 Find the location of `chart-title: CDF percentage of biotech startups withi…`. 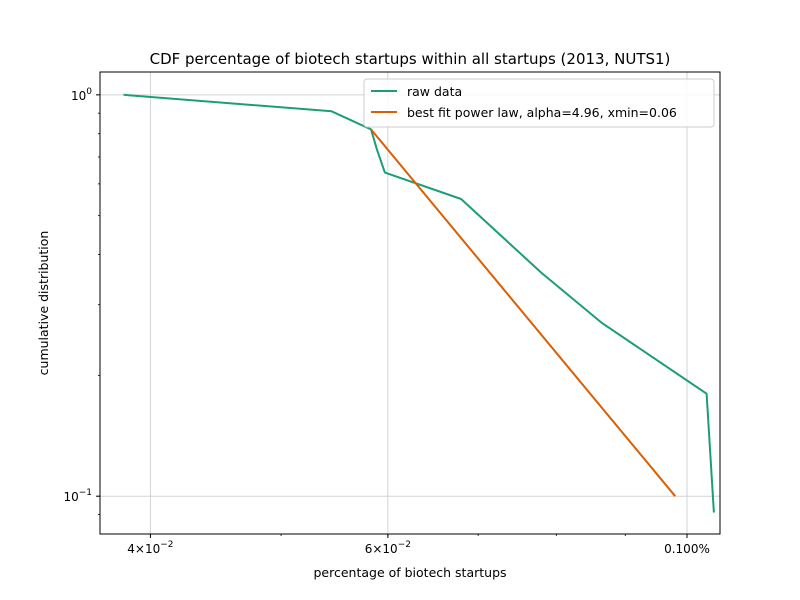

chart-title: CDF percentage of biotech startups withi… is located at coordinates (410, 59).